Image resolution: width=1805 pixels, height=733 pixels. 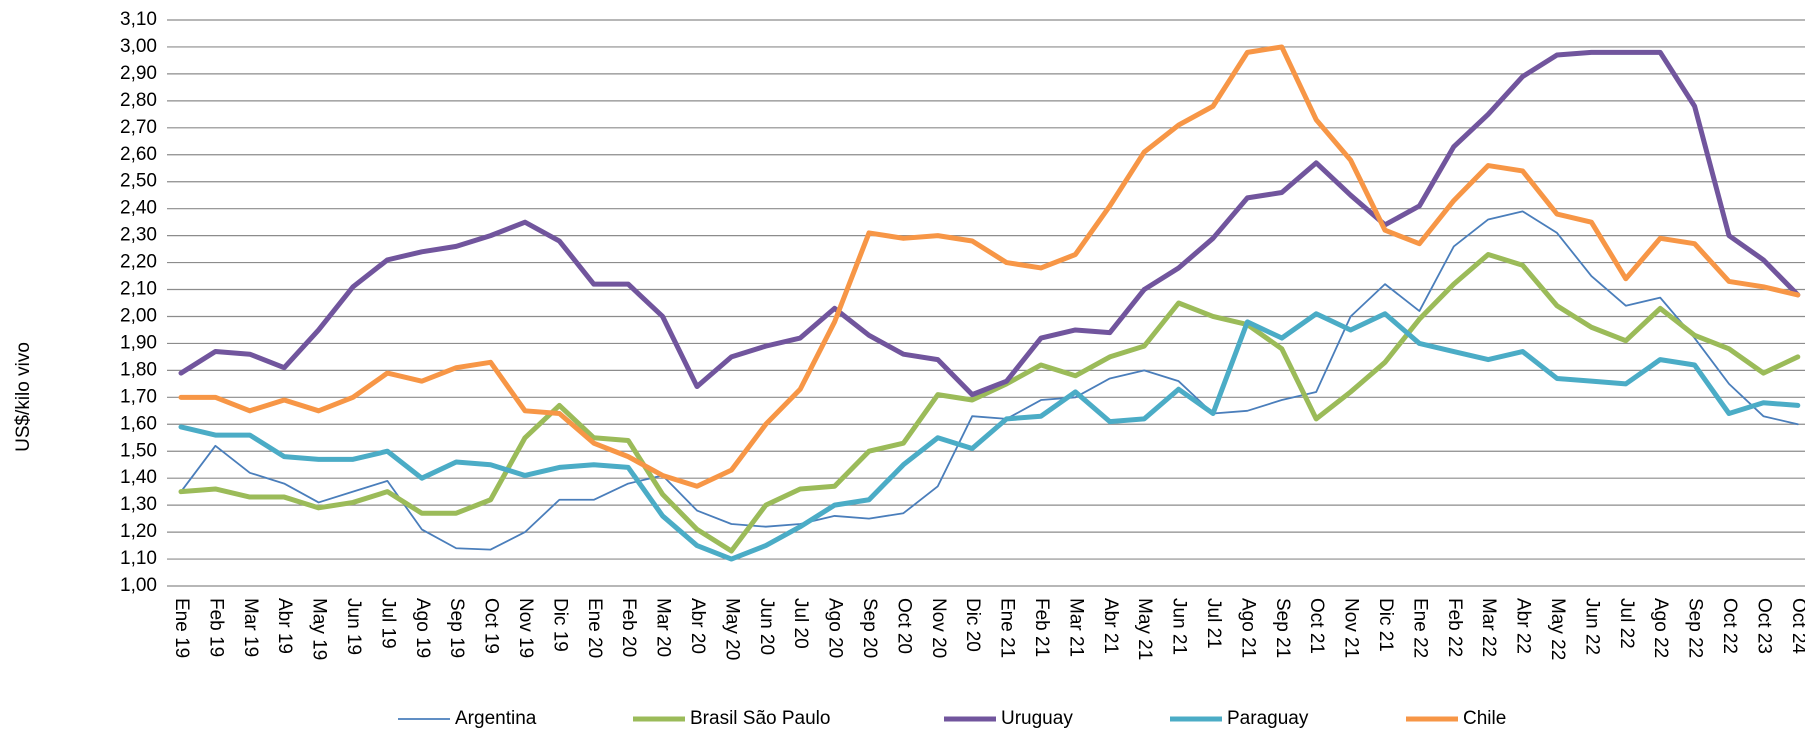 What do you see at coordinates (23, 397) in the screenshot?
I see `y-axis-title: US$/kilo vivo` at bounding box center [23, 397].